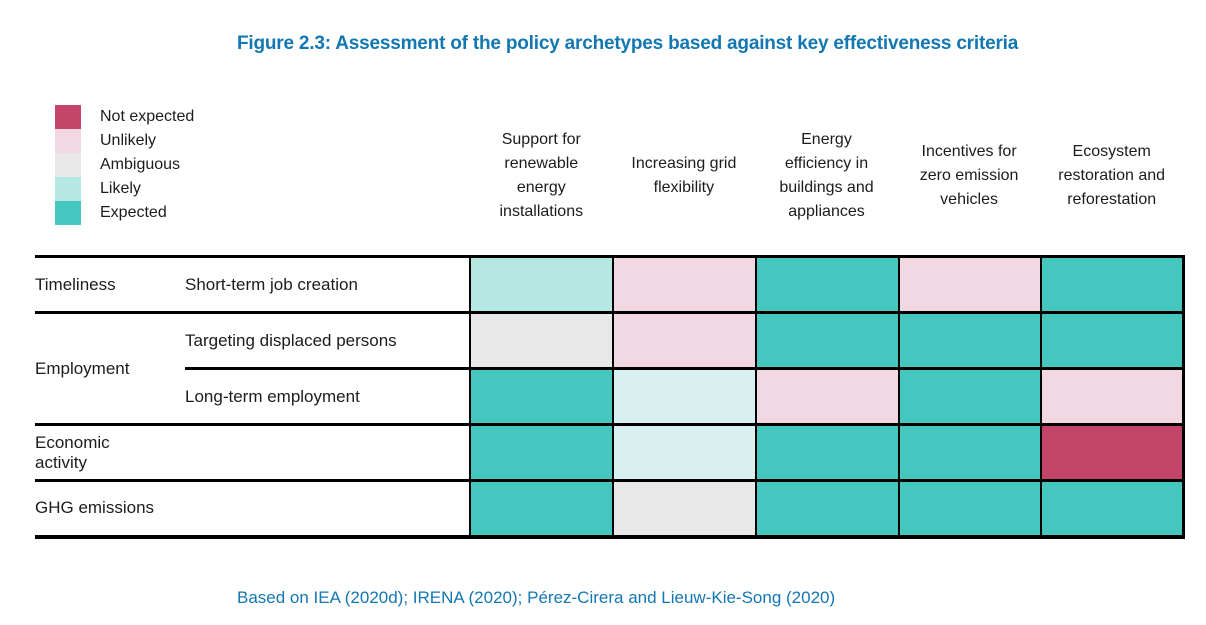  Describe the element at coordinates (1112, 340) in the screenshot. I see `rating-cell-r2-c5` at that location.